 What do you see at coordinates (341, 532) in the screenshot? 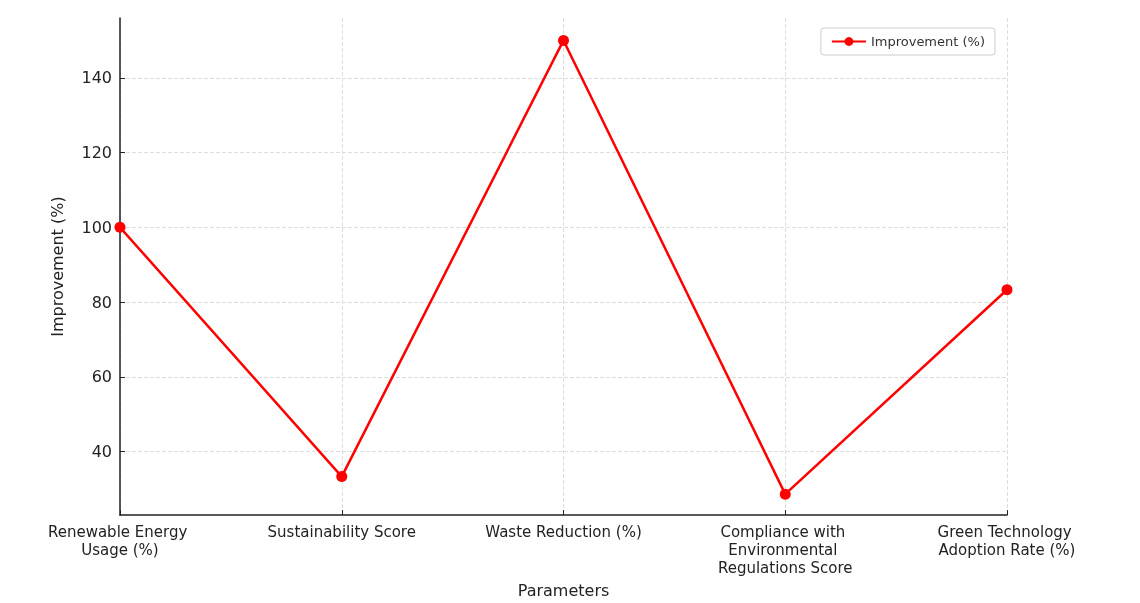
I see `x-tick-label: Sustainability Score` at bounding box center [341, 532].